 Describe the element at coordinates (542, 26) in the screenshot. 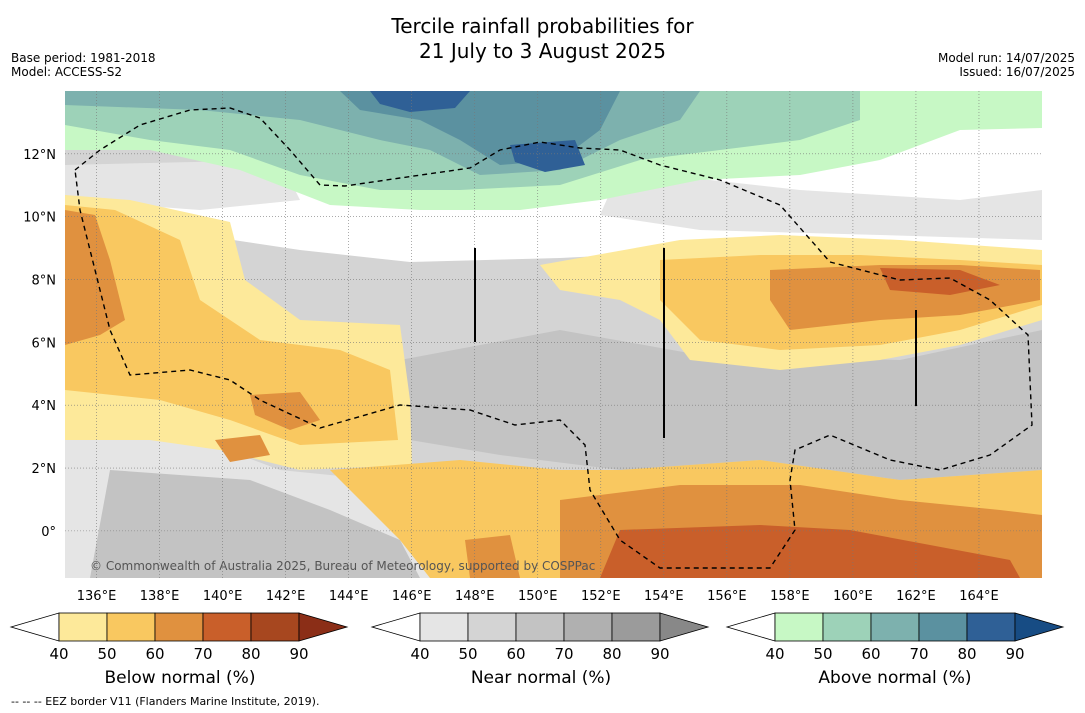

I see `title-line-1: Tercile rainfall probabilities for` at that location.